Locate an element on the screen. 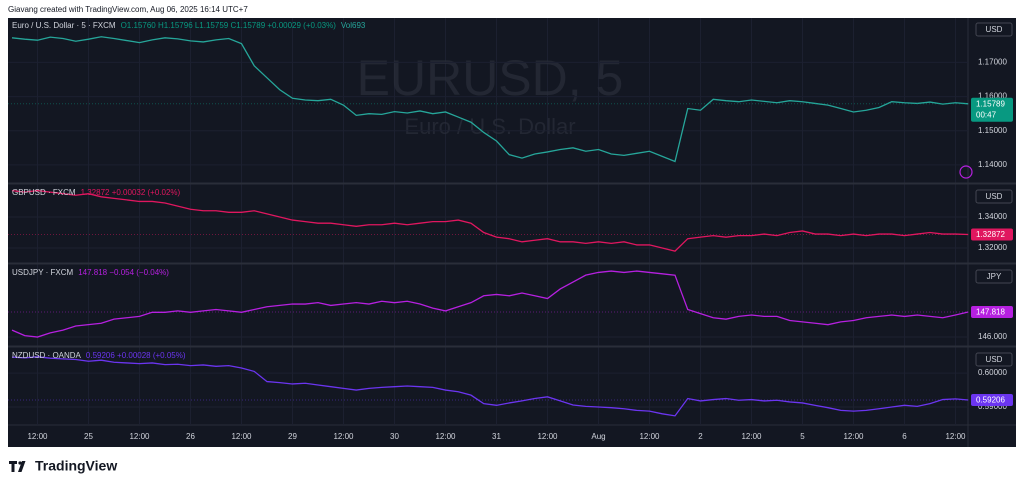 This screenshot has height=489, width=1024. y-tick-label: 1.34000 is located at coordinates (992, 216).